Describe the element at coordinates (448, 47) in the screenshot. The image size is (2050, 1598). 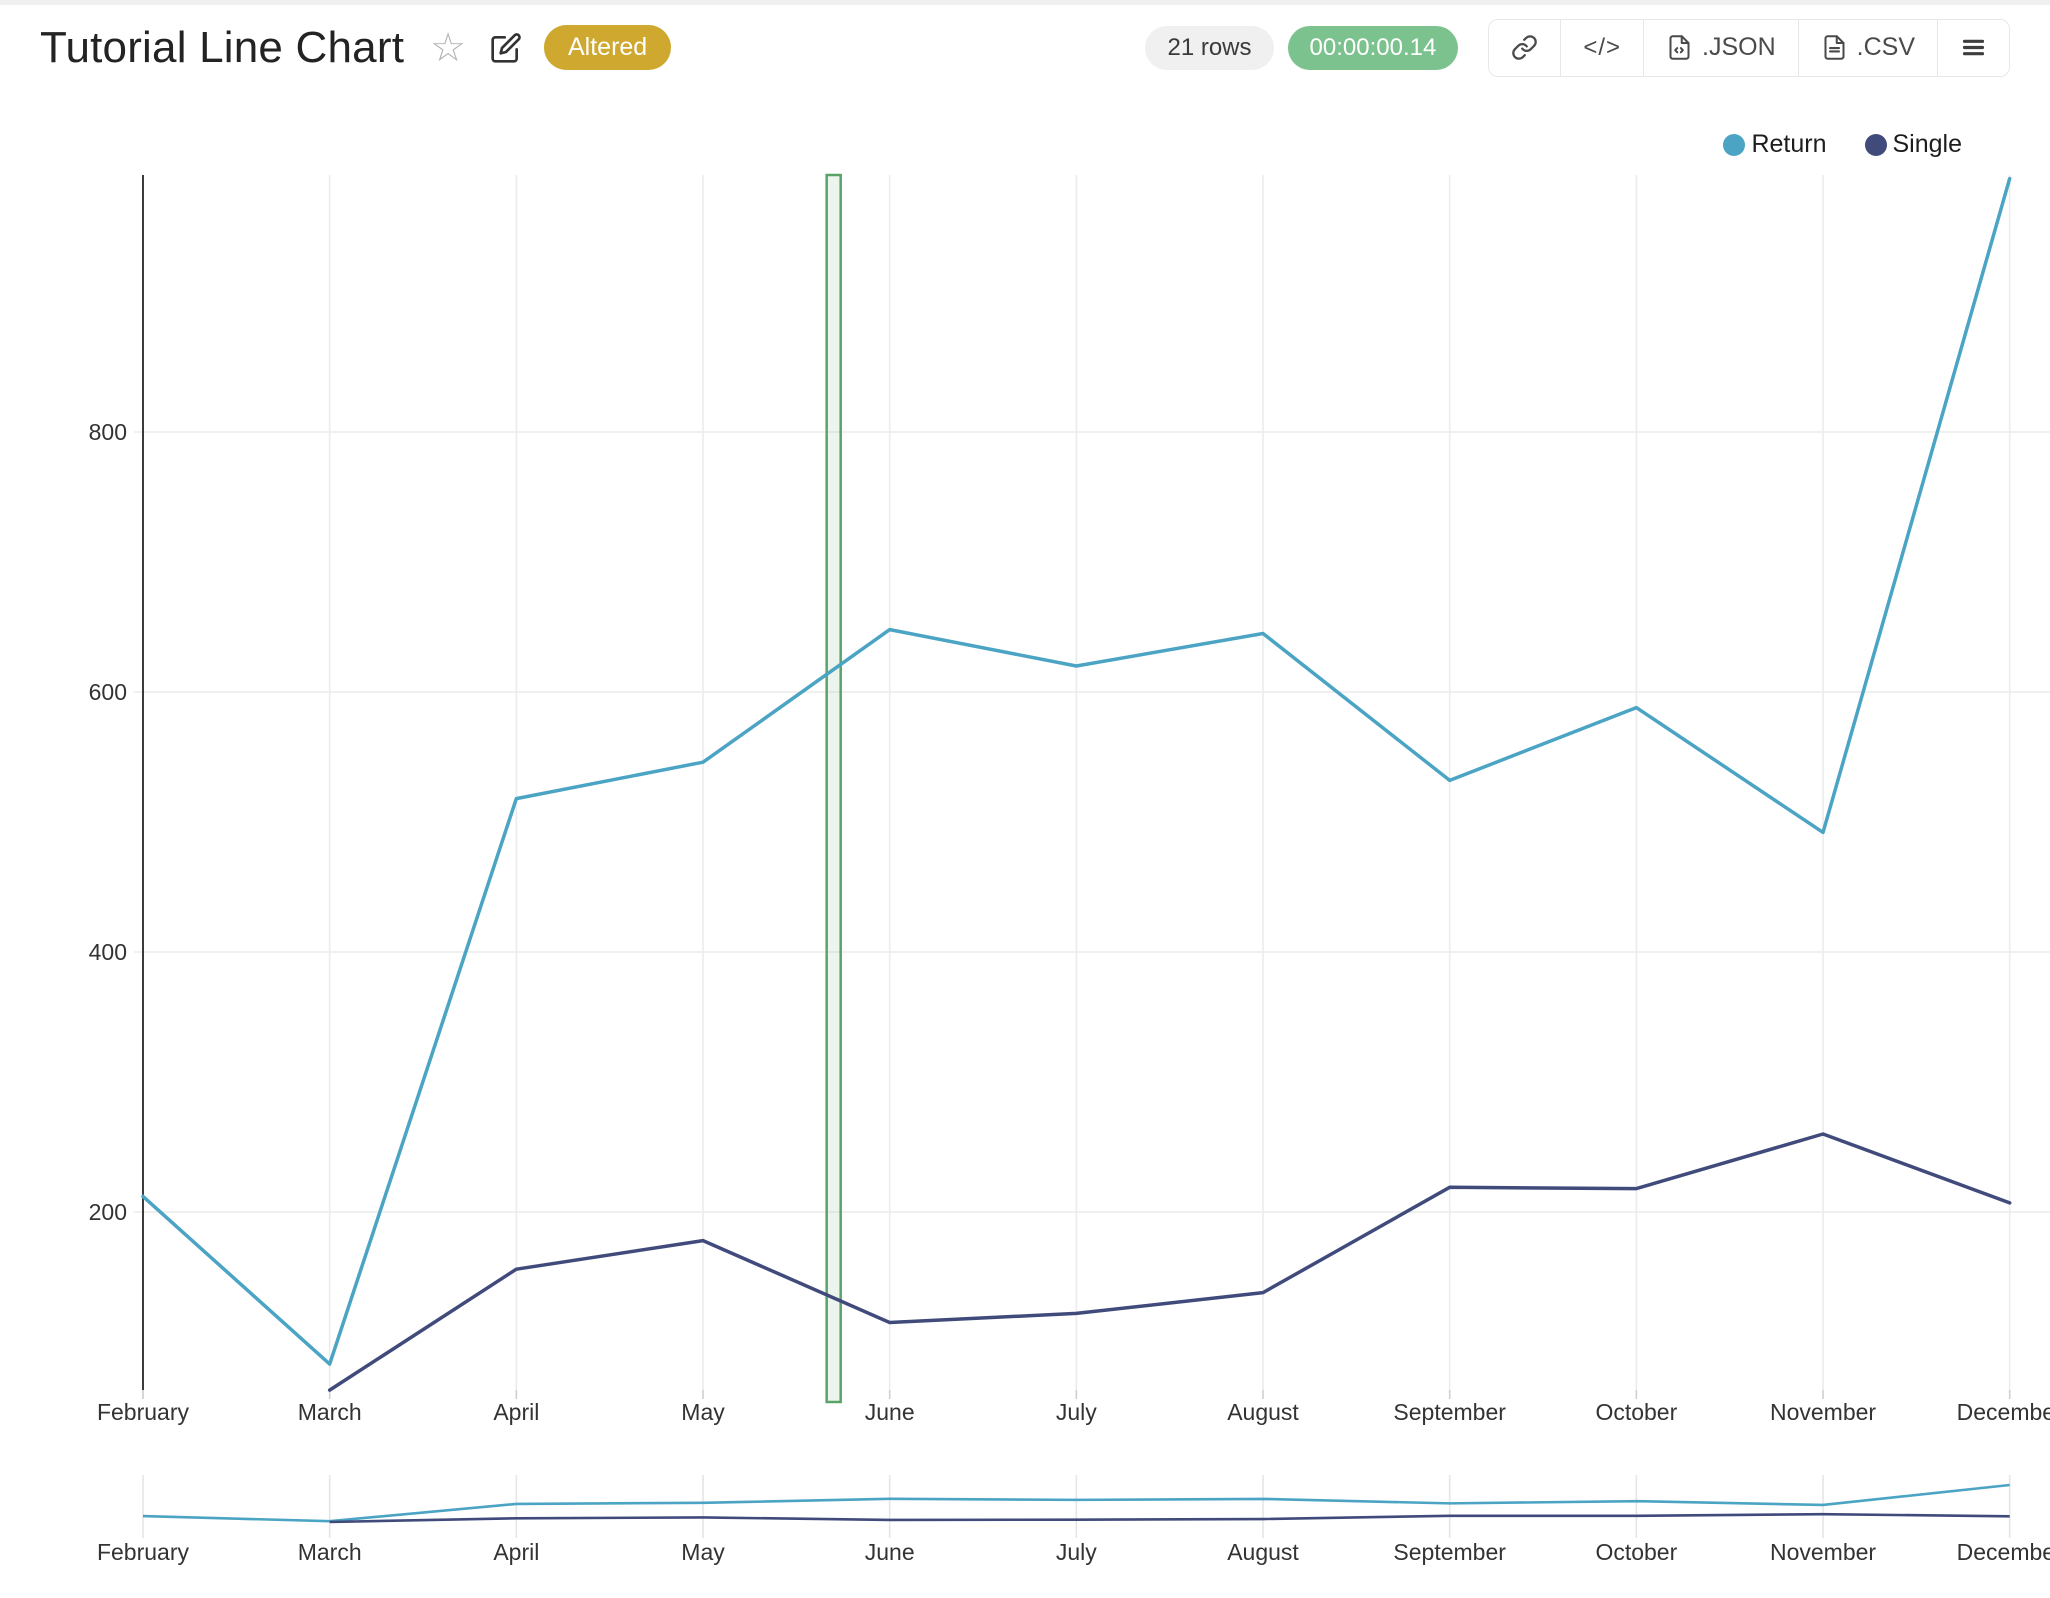
I see `favorite-star-icon: ☆` at that location.